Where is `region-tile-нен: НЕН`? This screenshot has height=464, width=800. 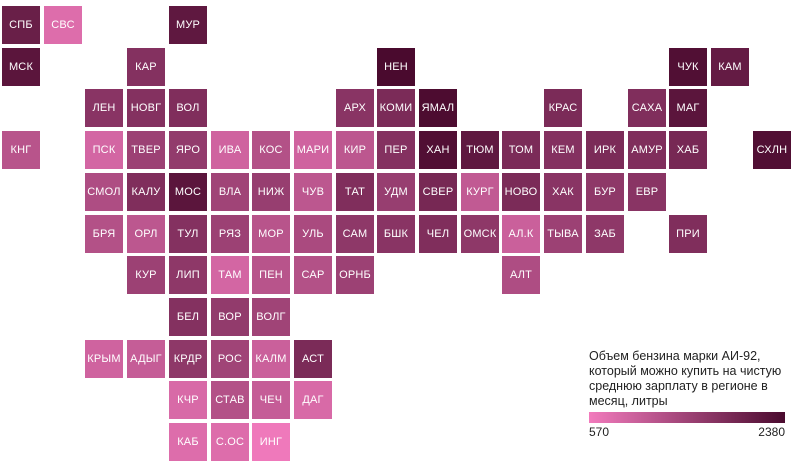 region-tile-нен: НЕН is located at coordinates (396, 67).